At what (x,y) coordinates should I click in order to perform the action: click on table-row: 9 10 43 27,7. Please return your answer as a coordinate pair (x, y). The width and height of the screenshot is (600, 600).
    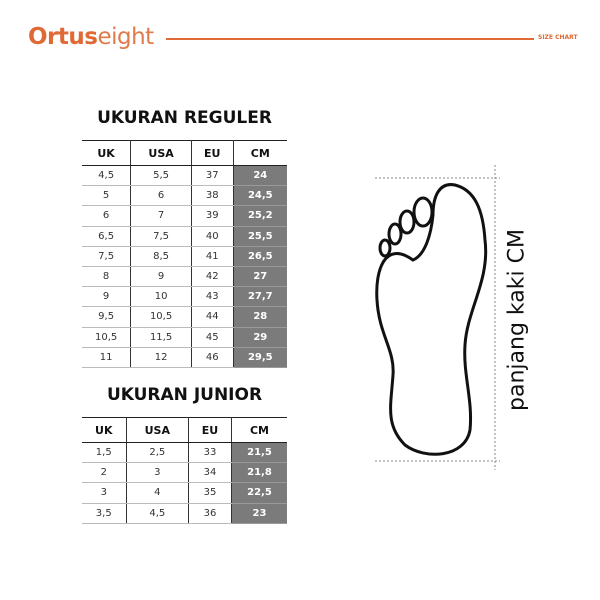
    Looking at the image, I should click on (184, 297).